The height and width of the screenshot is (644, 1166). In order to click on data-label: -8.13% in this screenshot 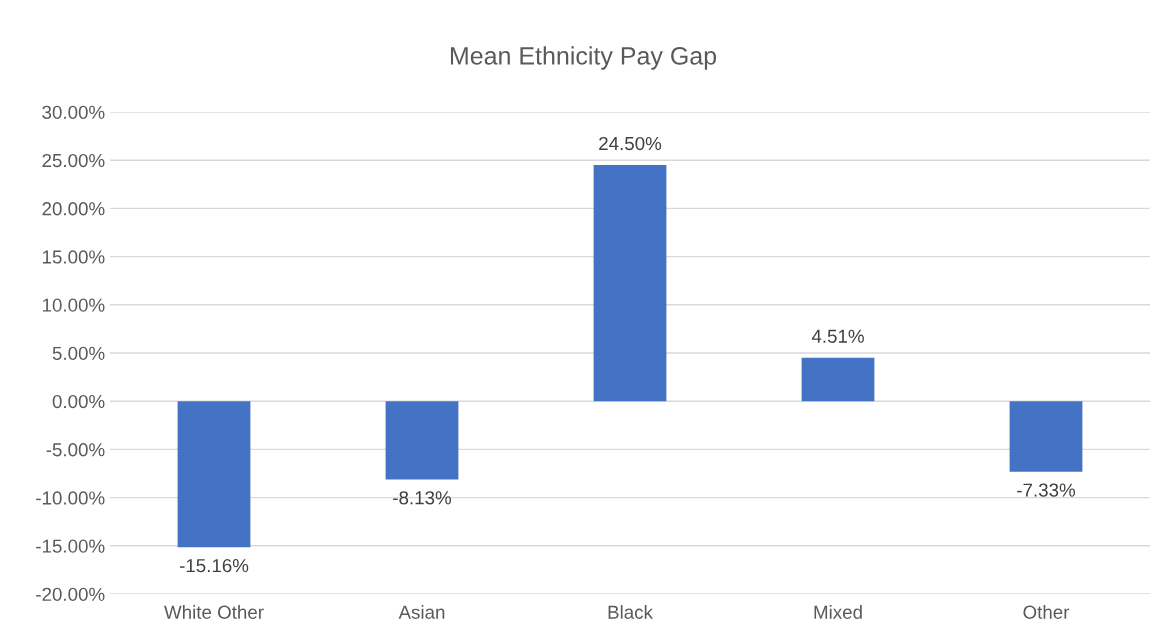, I will do `click(422, 498)`.